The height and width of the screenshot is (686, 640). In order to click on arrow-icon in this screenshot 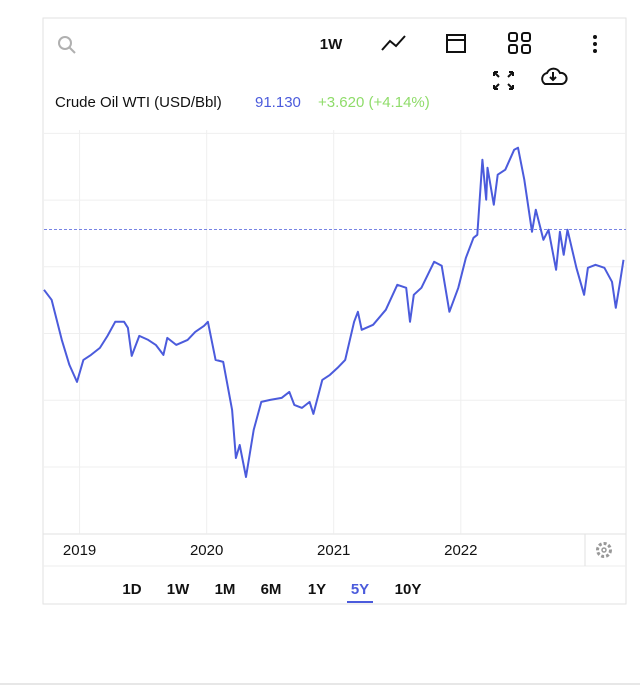, I will do `click(553, 77)`.